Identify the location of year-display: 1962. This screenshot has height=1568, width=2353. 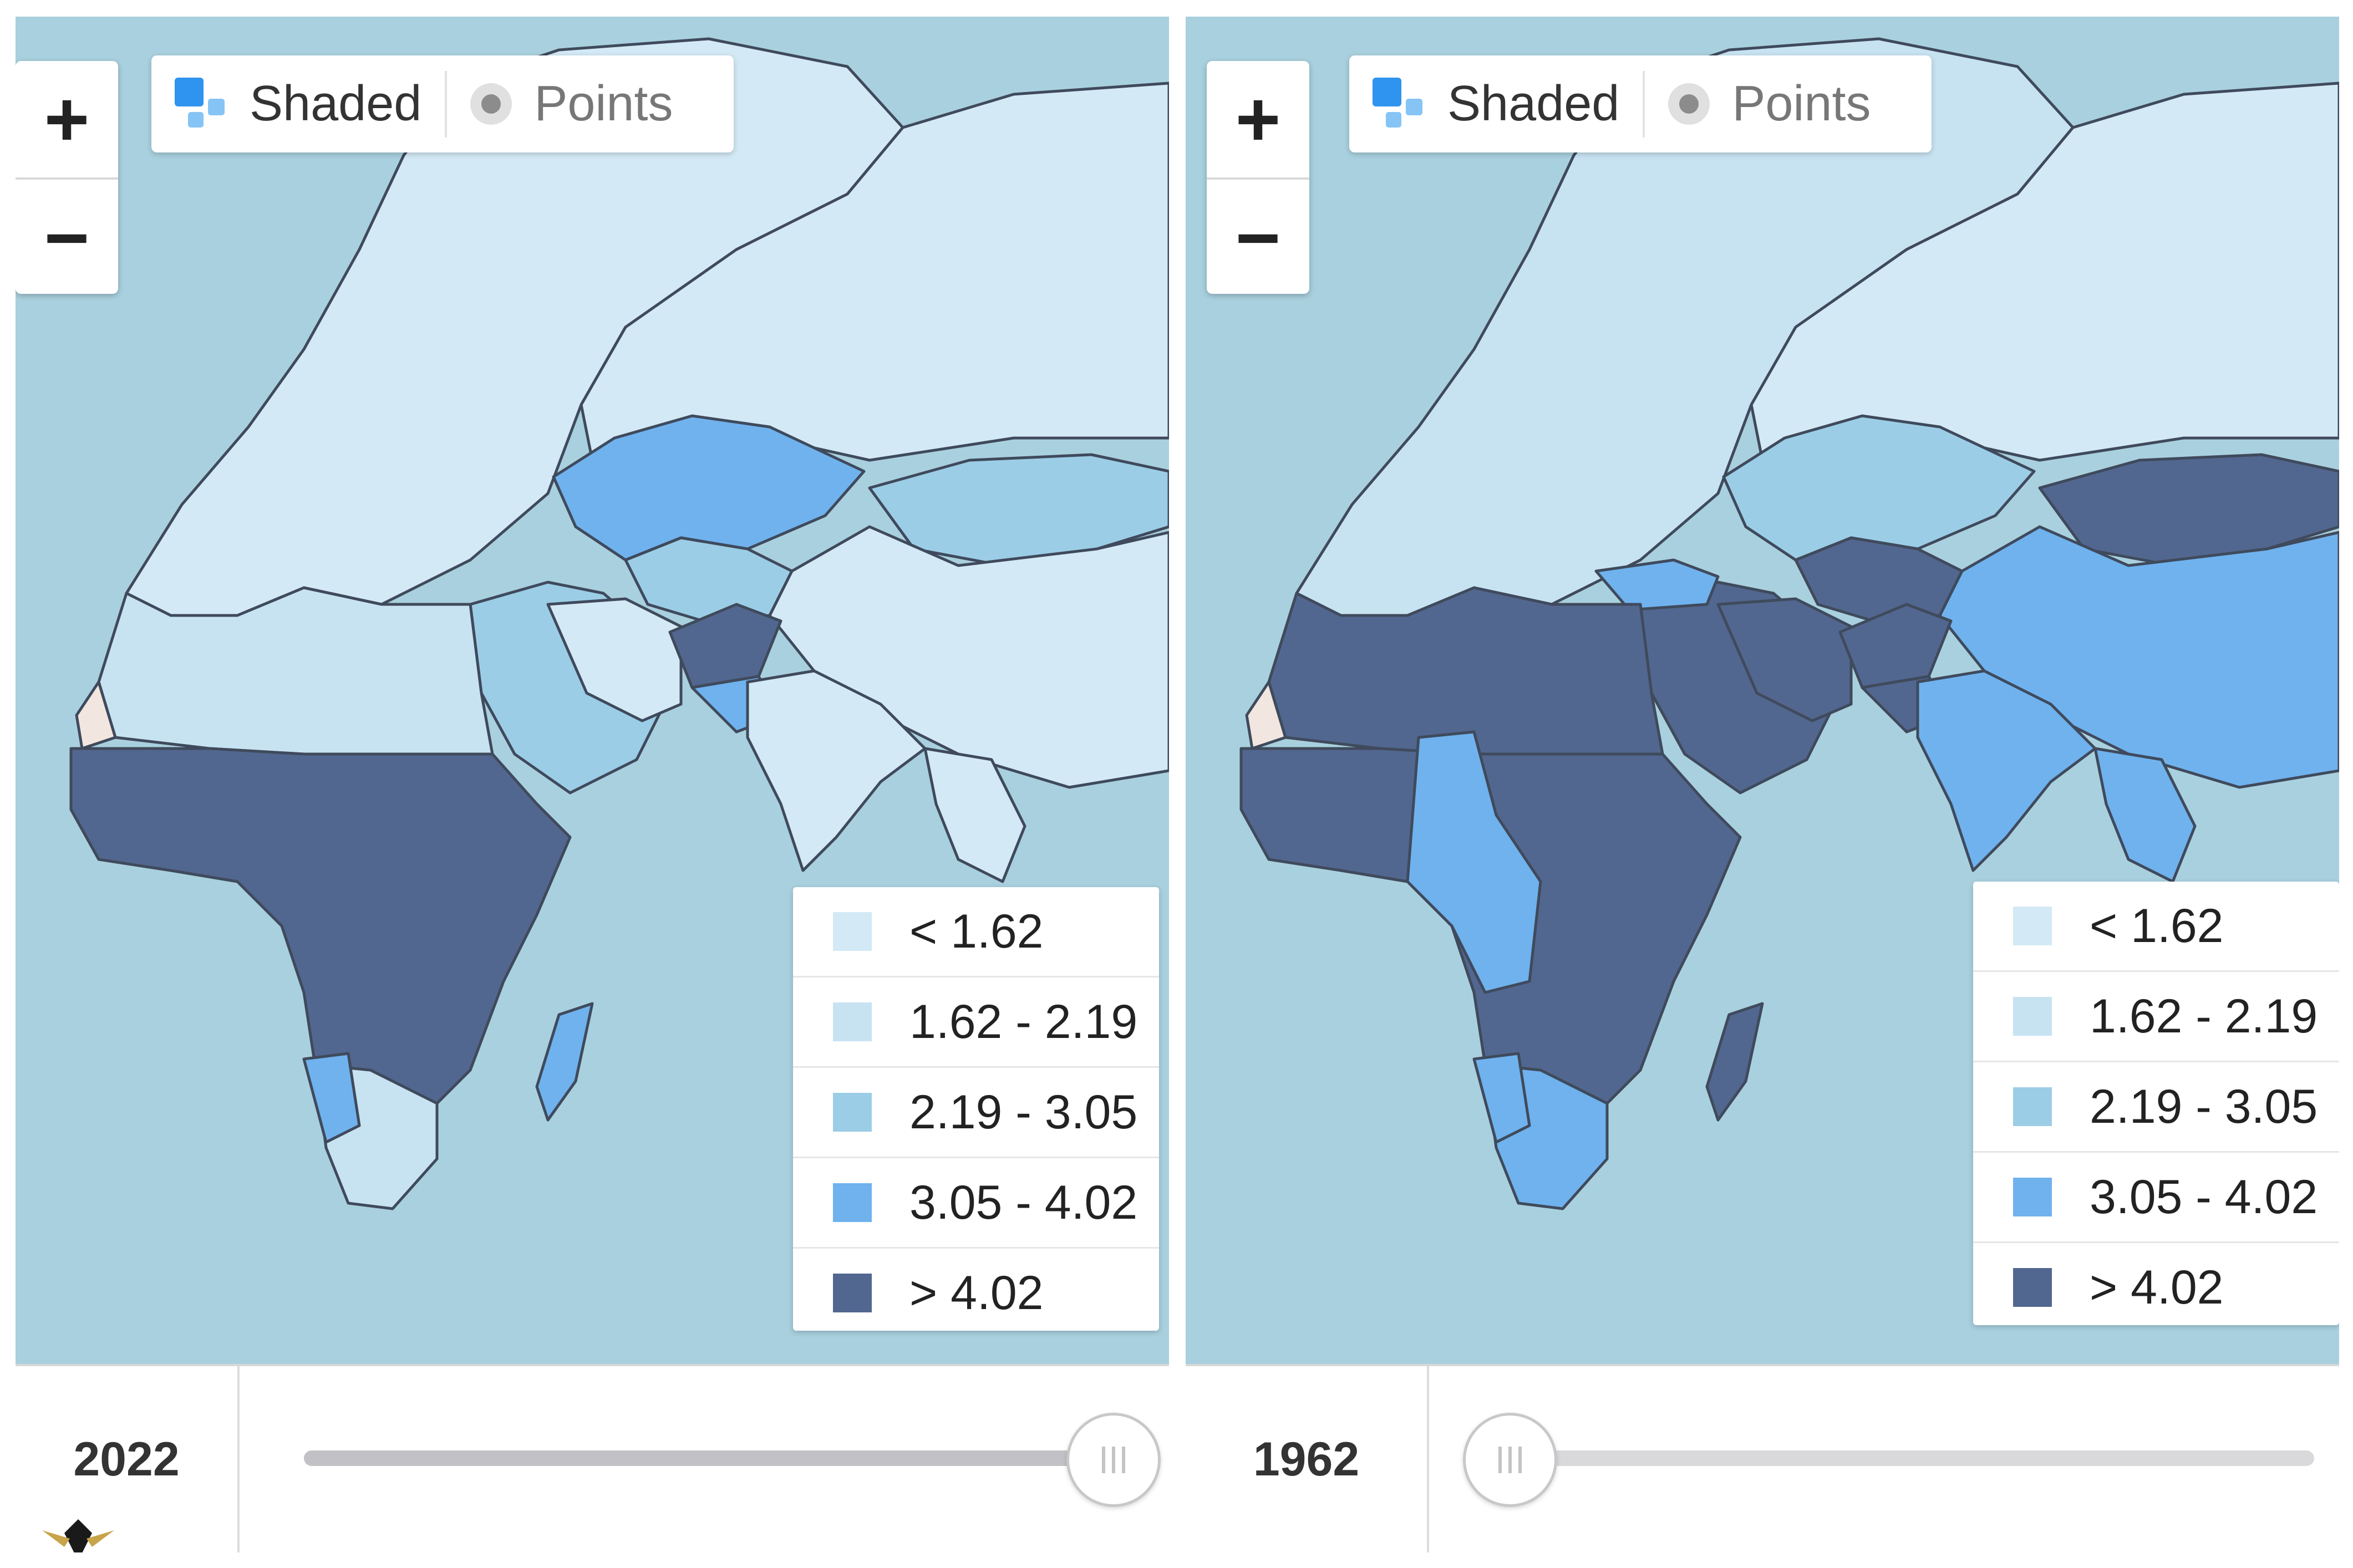
(1307, 1459).